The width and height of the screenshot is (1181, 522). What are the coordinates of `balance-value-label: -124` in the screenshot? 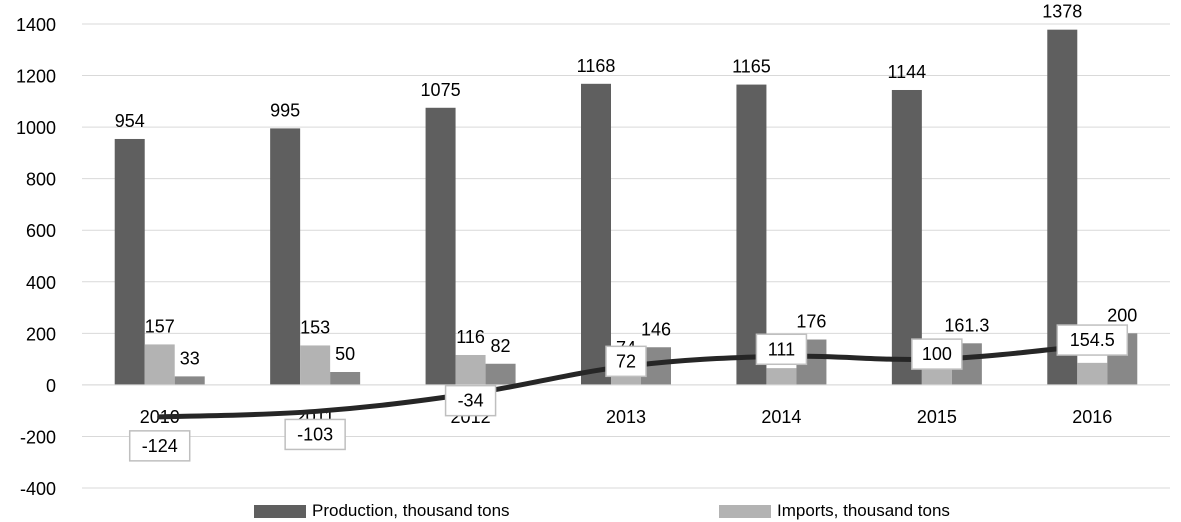 It's located at (160, 446).